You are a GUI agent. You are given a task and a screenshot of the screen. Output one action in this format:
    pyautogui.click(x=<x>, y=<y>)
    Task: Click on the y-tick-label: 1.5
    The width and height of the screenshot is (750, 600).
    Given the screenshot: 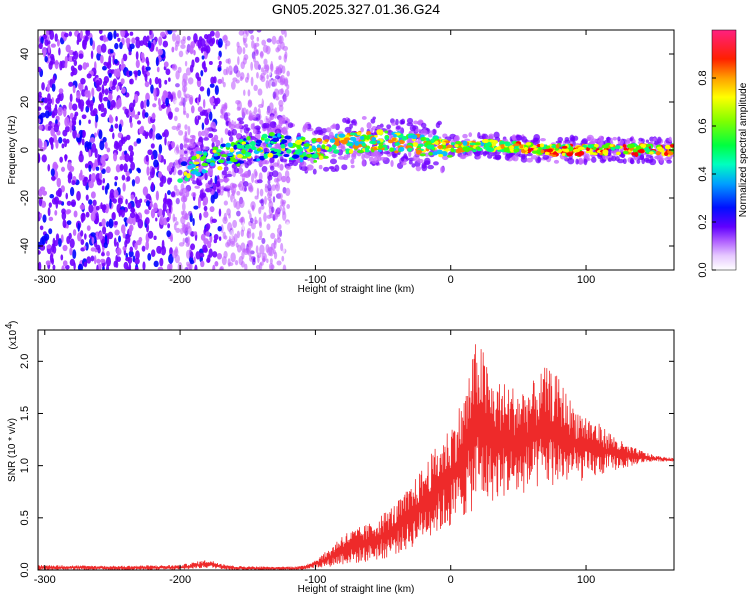 What is the action you would take?
    pyautogui.click(x=25, y=413)
    